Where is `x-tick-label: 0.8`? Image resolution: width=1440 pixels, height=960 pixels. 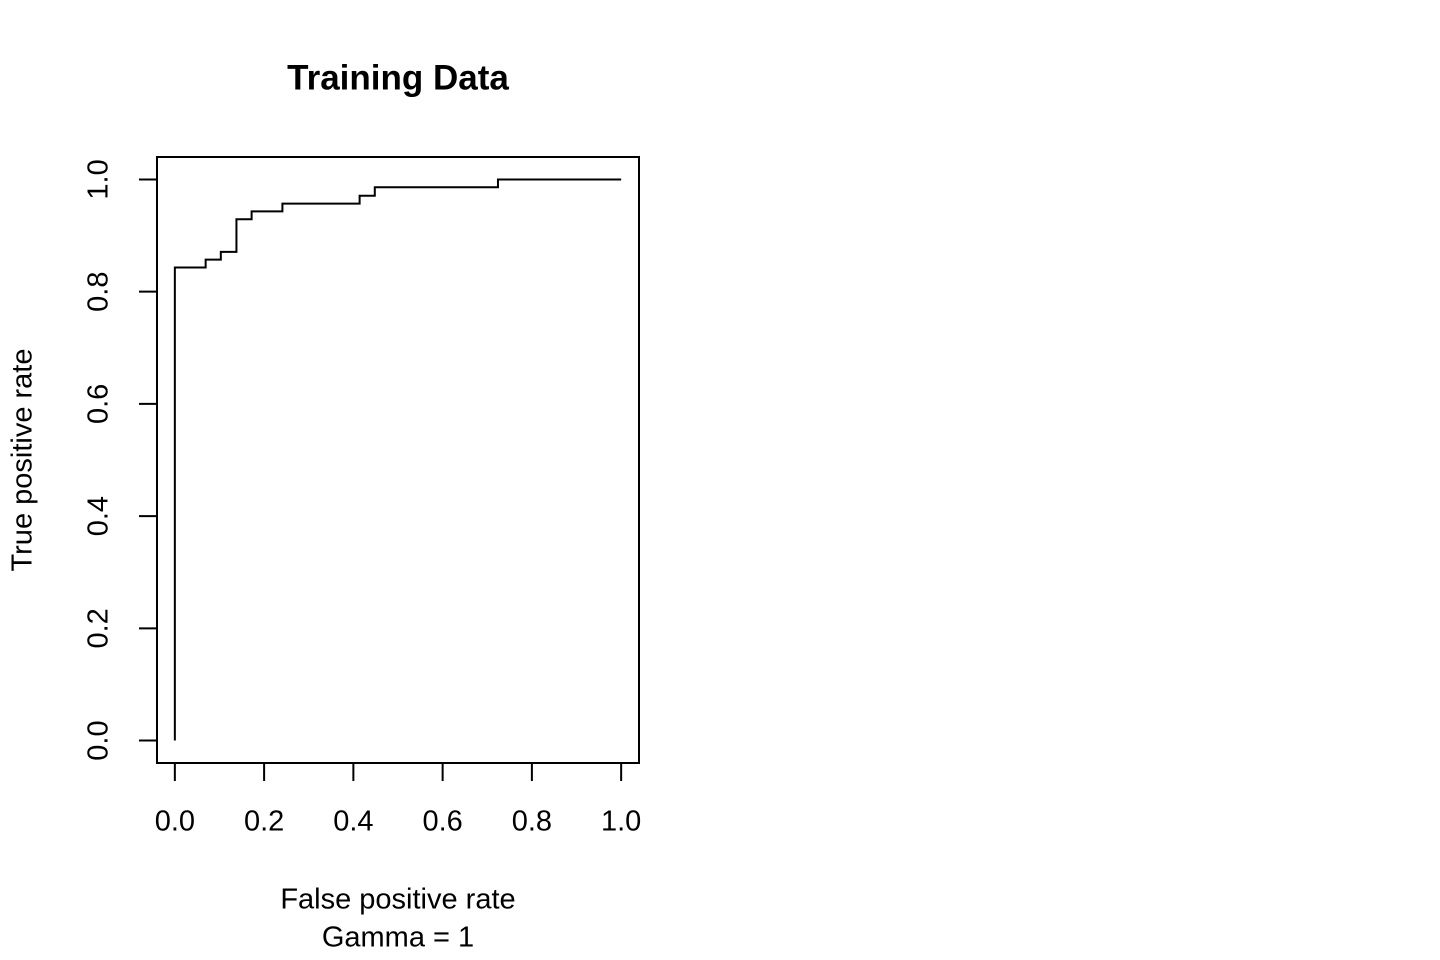
x-tick-label: 0.8 is located at coordinates (532, 822).